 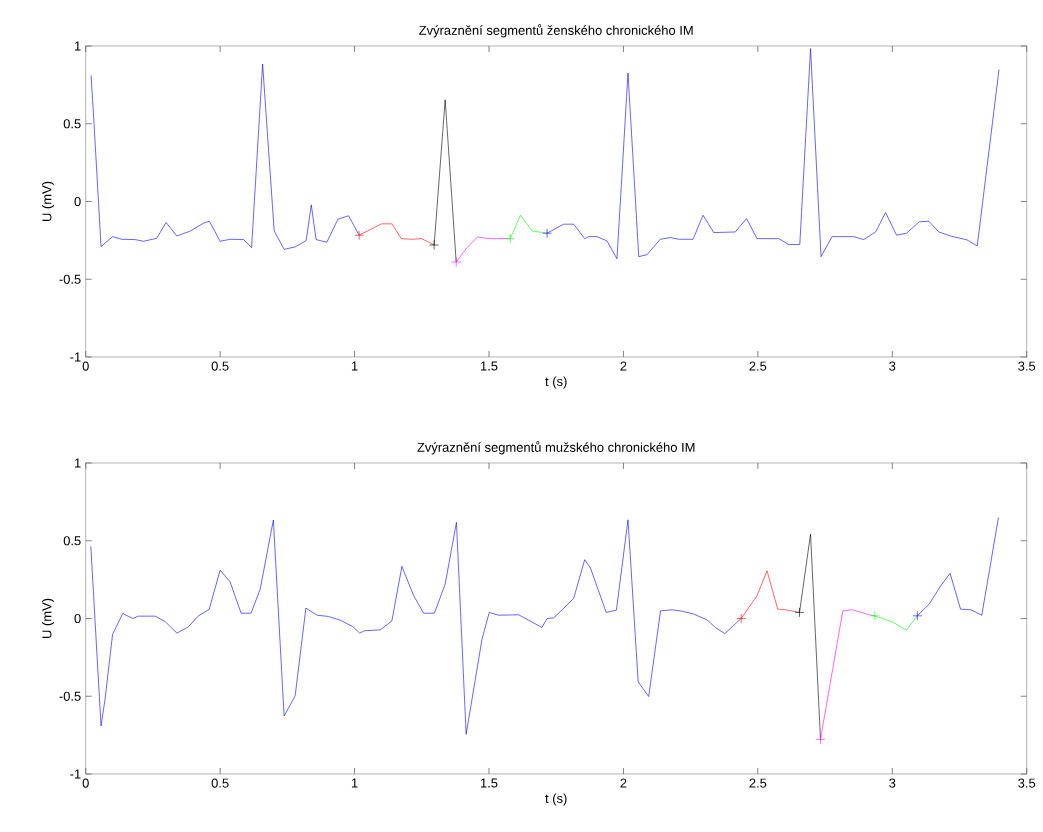 What do you see at coordinates (556, 448) in the screenshot?
I see `chart-title: Zvýraznění segmentů mužského chronického IM` at bounding box center [556, 448].